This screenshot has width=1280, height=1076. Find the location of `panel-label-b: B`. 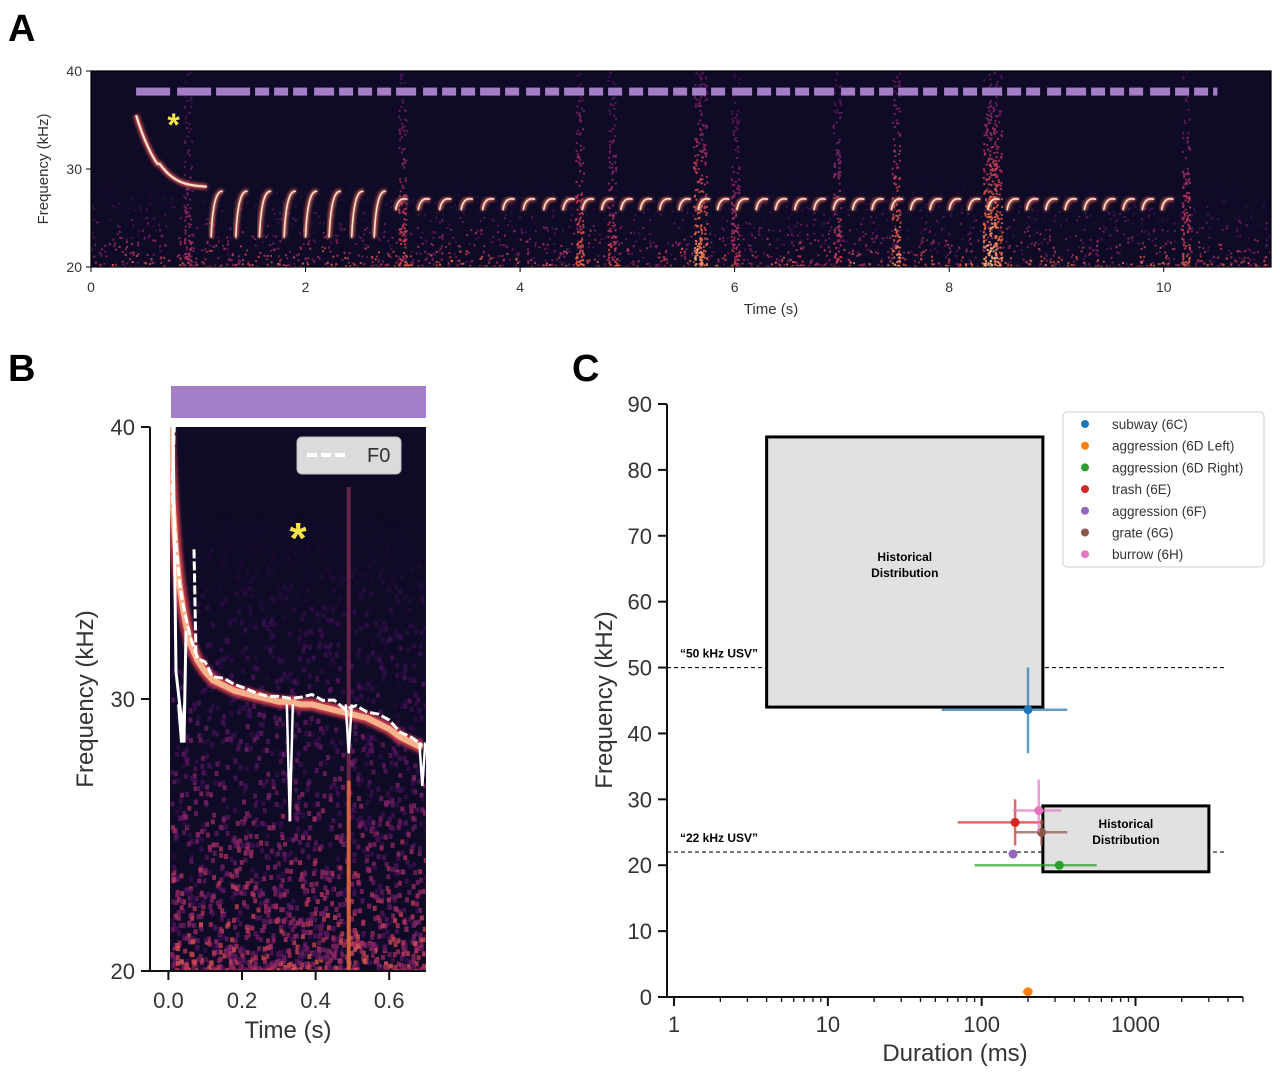

panel-label-b: B is located at coordinates (22, 369).